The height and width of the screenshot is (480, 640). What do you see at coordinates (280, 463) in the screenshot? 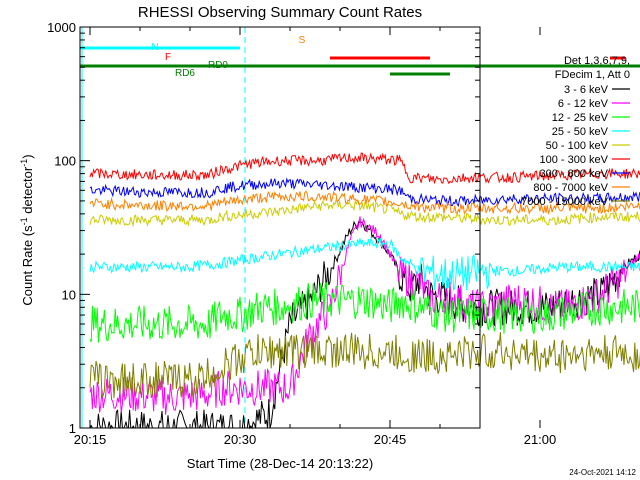
I see `x-axis-label: Start Time (28-Dec-14 20:13:22)` at bounding box center [280, 463].